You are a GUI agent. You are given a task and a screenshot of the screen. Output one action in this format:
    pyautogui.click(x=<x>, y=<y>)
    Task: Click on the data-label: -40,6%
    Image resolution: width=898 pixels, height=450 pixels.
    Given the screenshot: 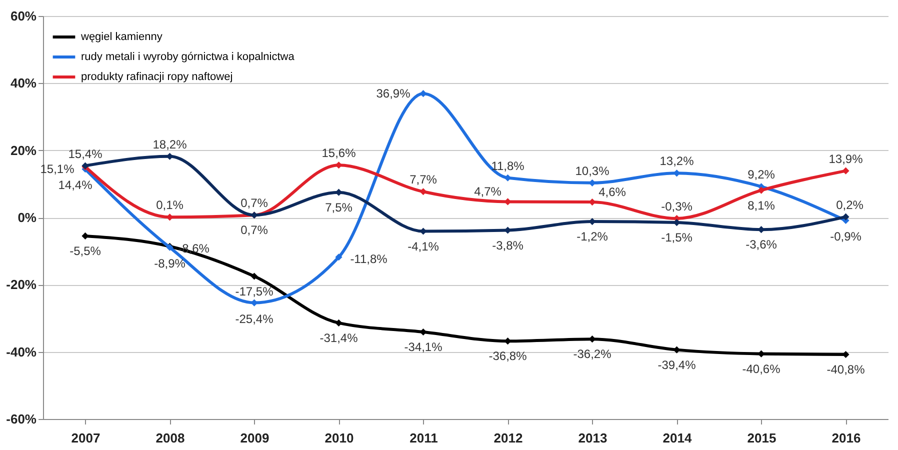 What is the action you would take?
    pyautogui.click(x=761, y=369)
    